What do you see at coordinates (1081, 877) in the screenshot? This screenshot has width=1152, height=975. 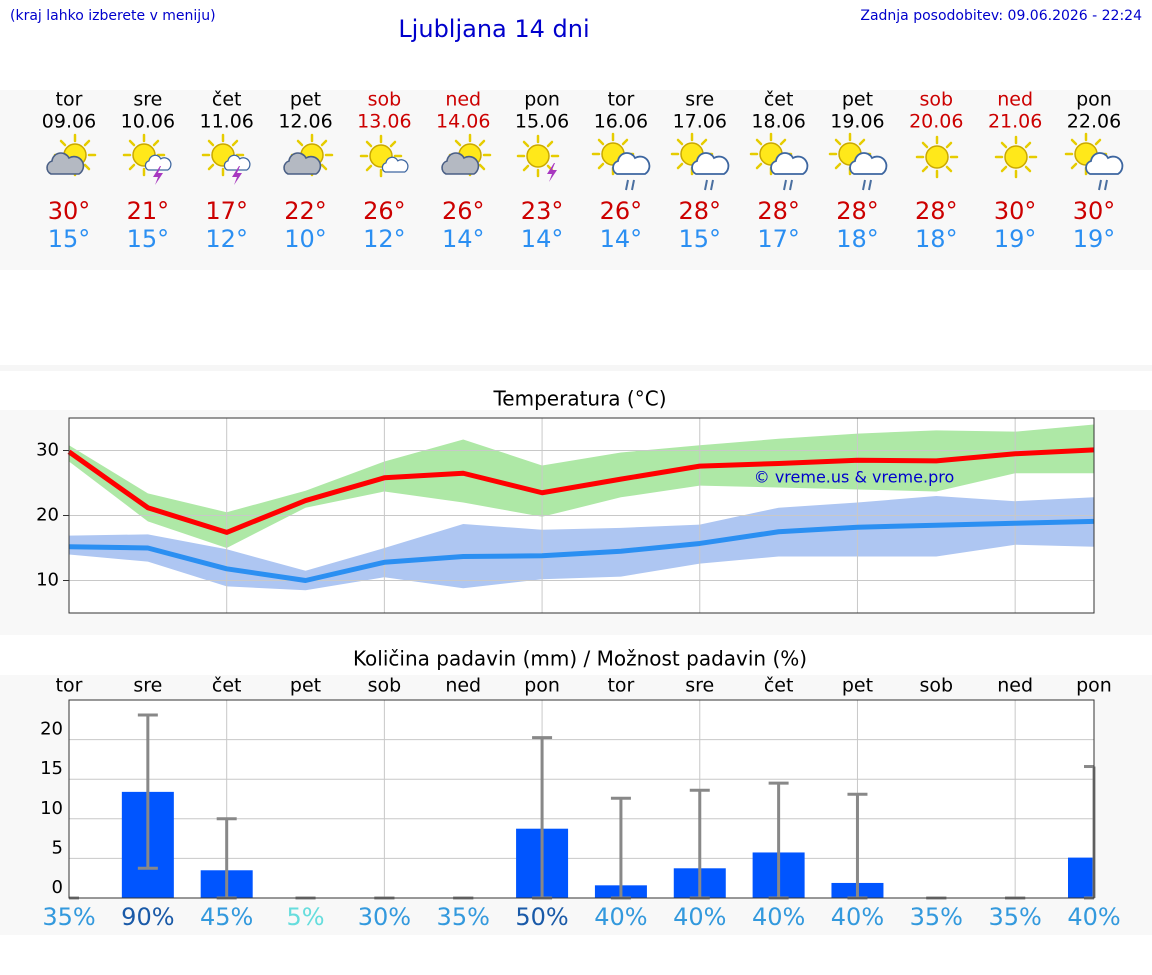 I see `precipitation-bar` at bounding box center [1081, 877].